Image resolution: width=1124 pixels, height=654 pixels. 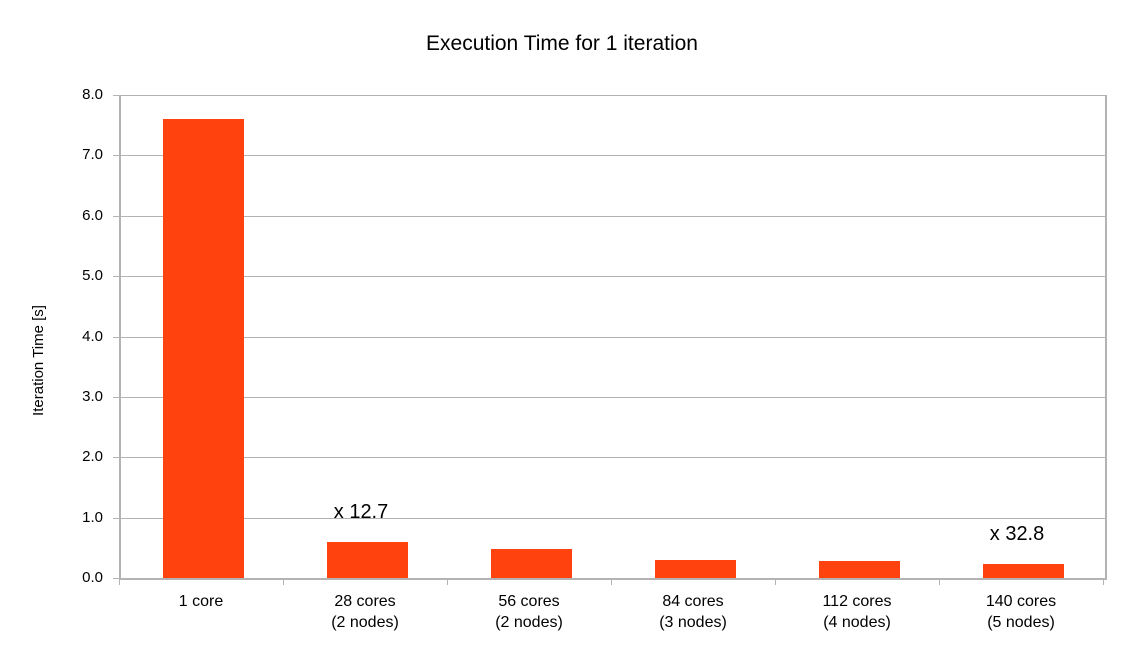 What do you see at coordinates (562, 43) in the screenshot?
I see `chart-title: Execution Time for 1 iteration` at bounding box center [562, 43].